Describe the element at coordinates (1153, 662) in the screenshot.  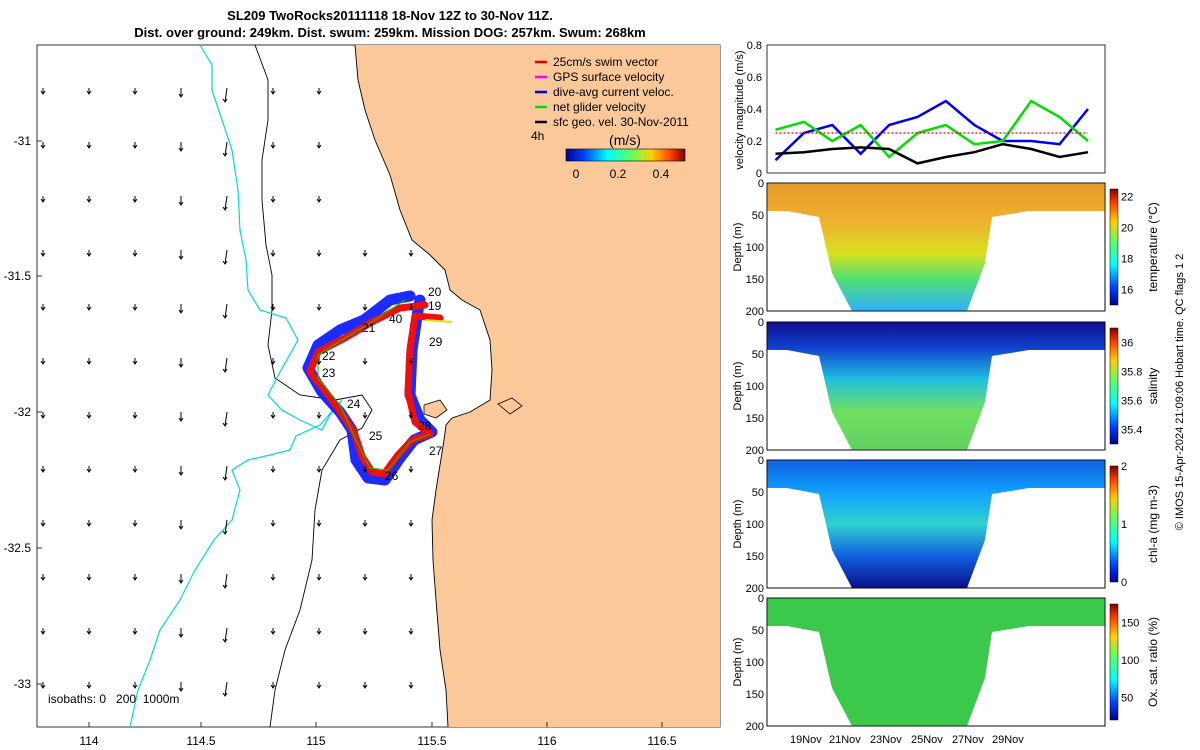
I see `colorbar-label: Ox. sat. ratio (%)` at that location.